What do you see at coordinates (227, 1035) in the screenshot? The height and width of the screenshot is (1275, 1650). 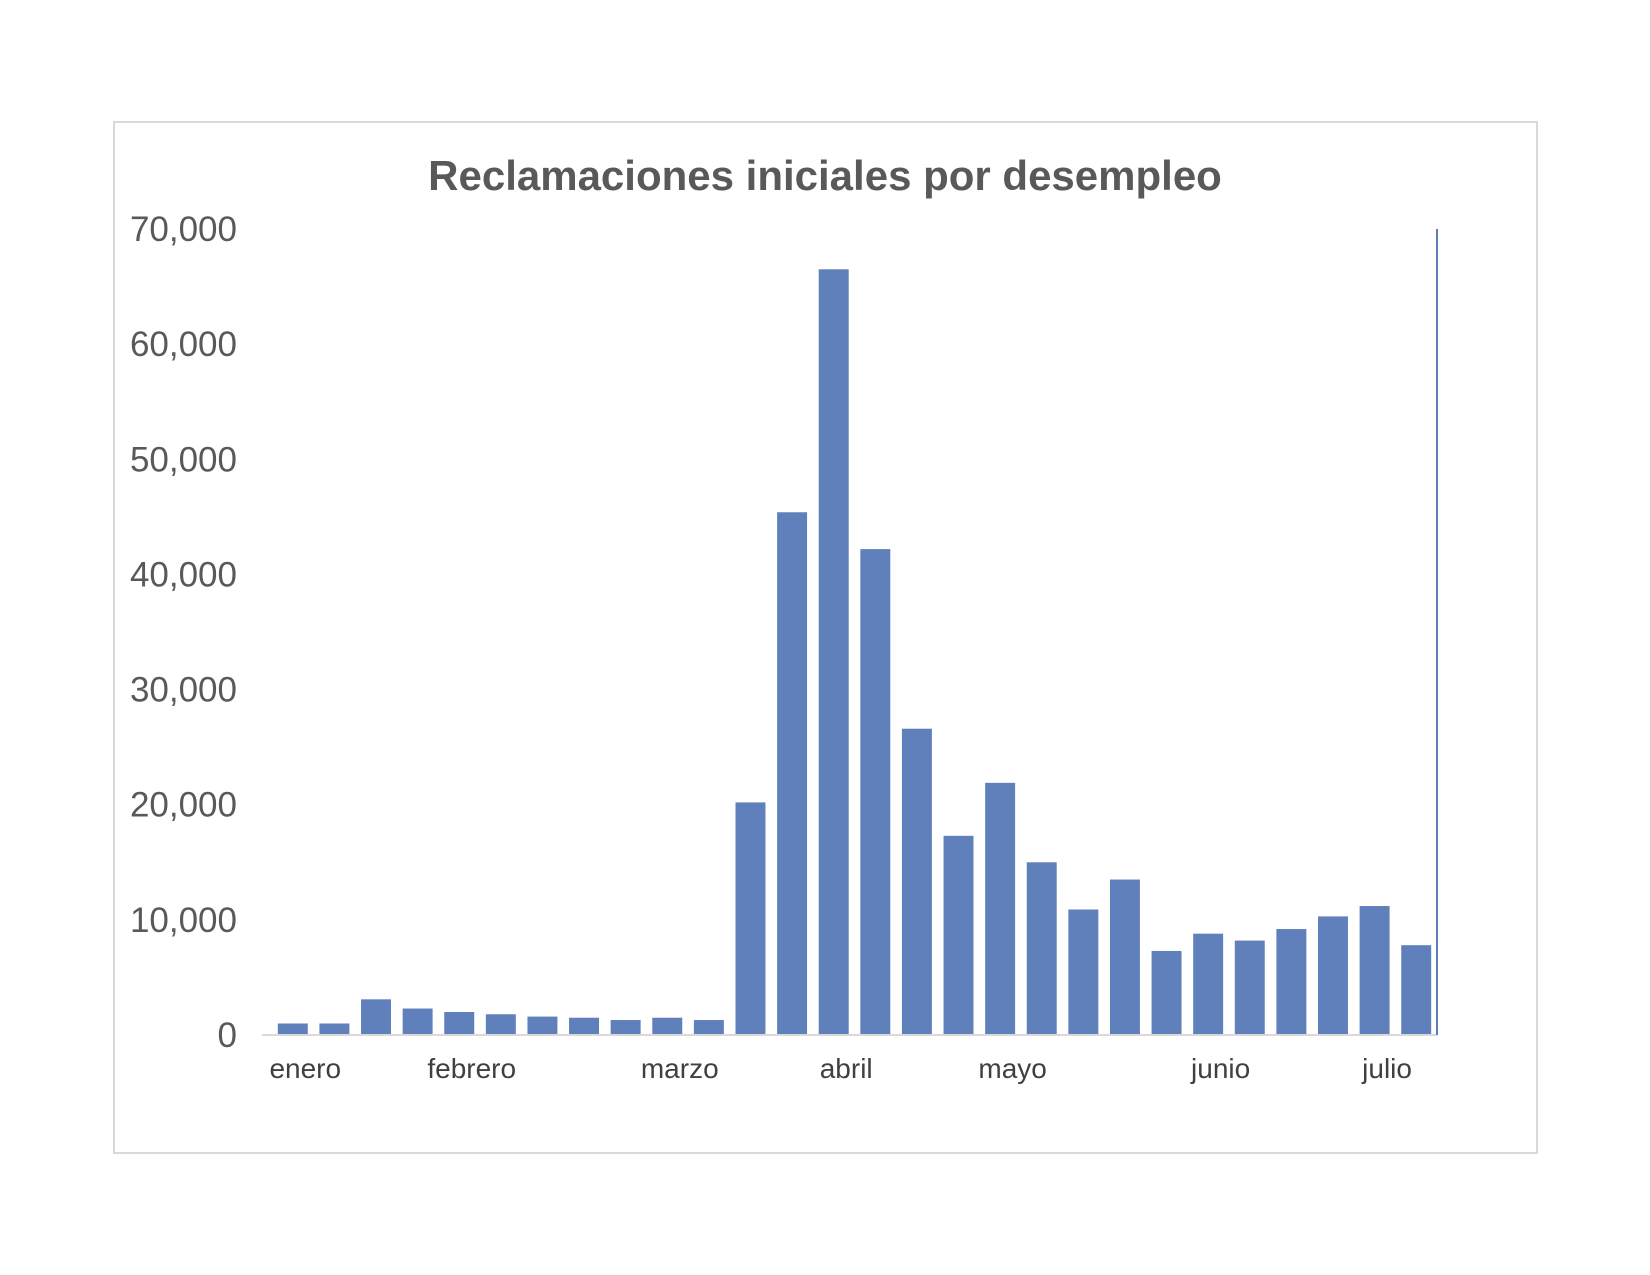 I see `y-tick-label: 0` at bounding box center [227, 1035].